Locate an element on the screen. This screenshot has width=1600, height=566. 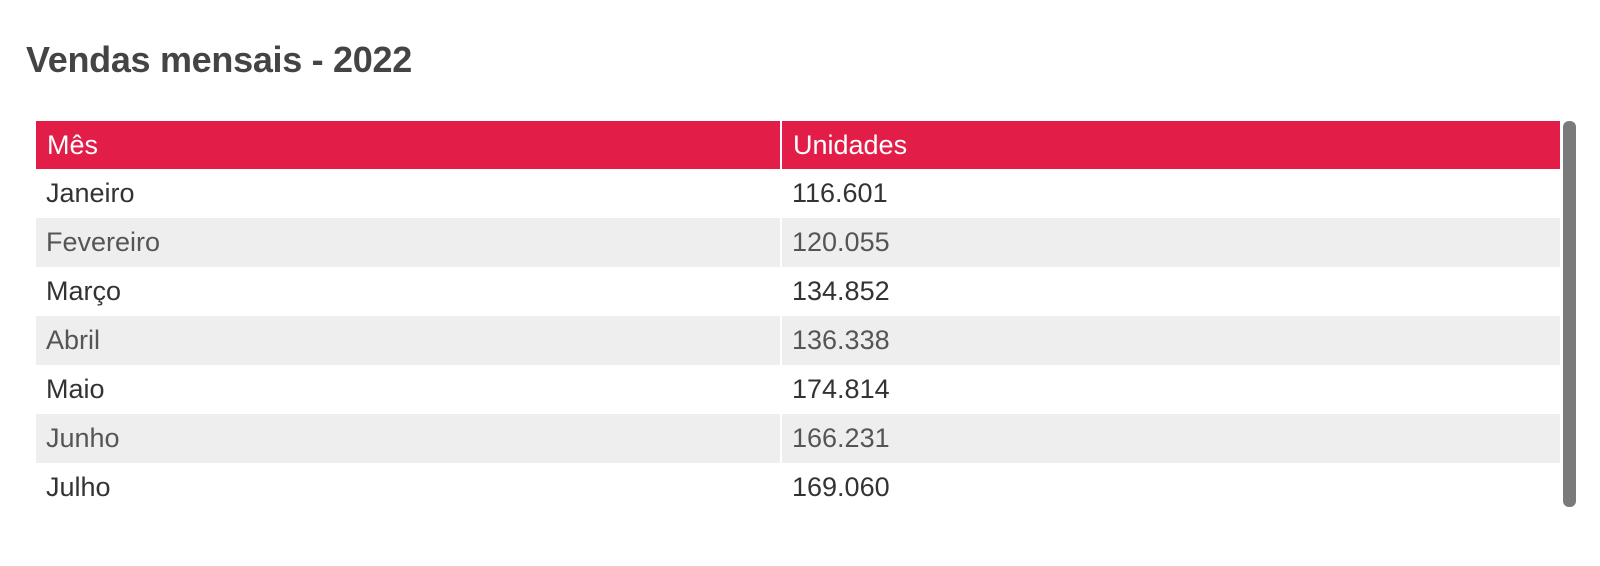
column-header-units: Unidades is located at coordinates (1170, 145).